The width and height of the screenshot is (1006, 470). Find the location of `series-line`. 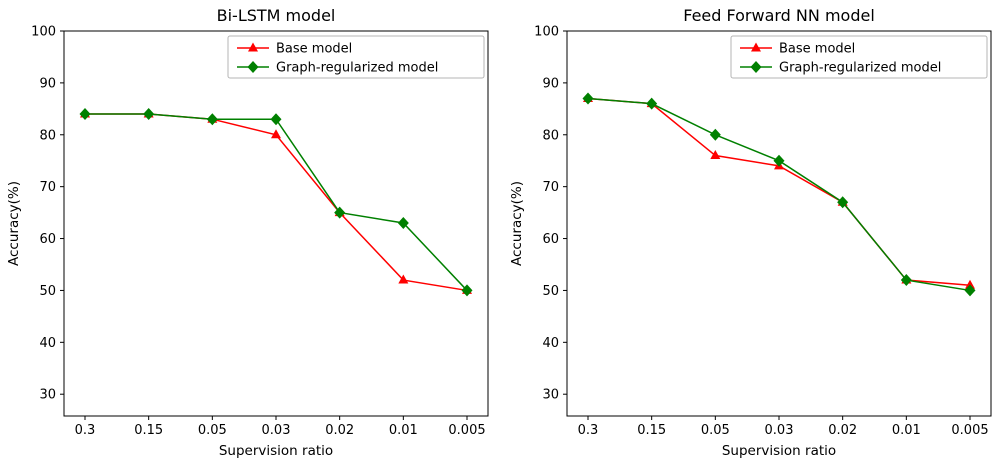

series-line is located at coordinates (276, 202).